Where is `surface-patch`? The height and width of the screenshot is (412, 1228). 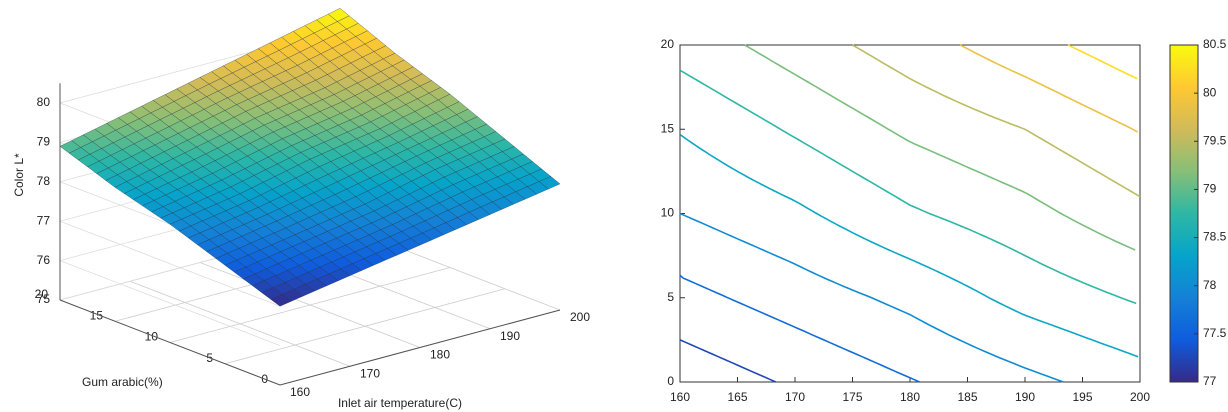 surface-patch is located at coordinates (549, 183).